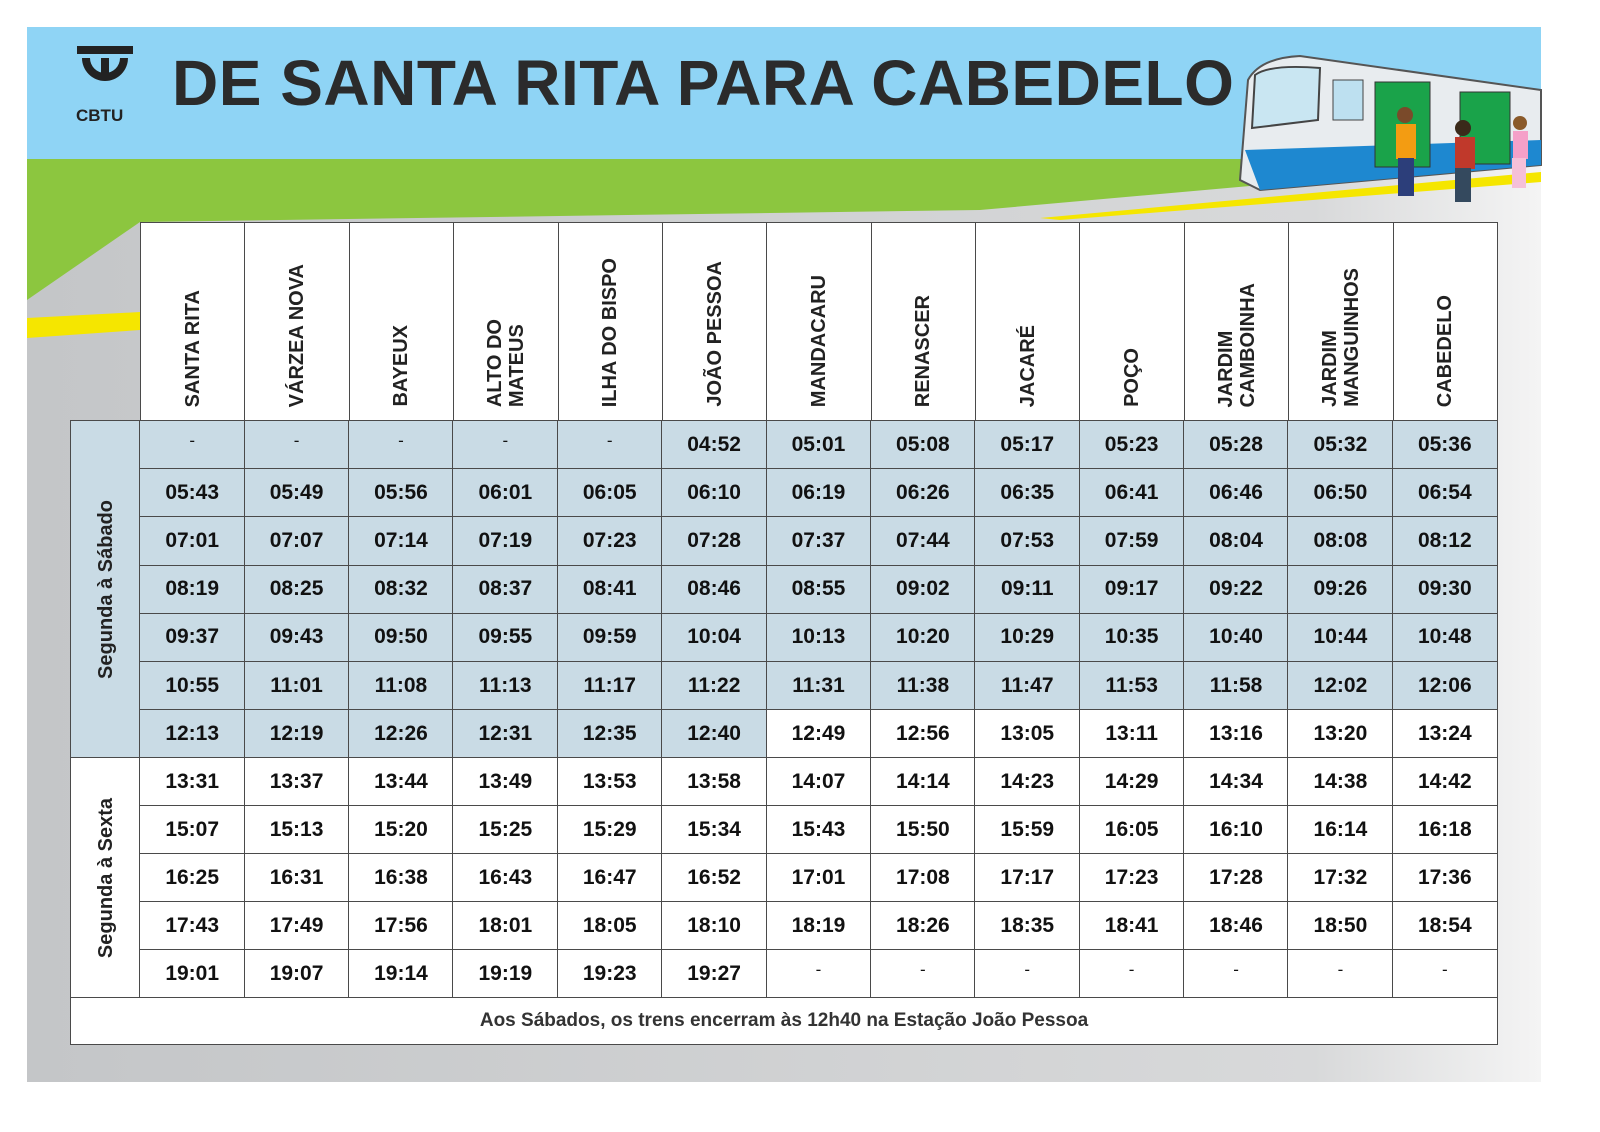 The height and width of the screenshot is (1132, 1600). What do you see at coordinates (714, 926) in the screenshot?
I see `time-cell: 18:10` at bounding box center [714, 926].